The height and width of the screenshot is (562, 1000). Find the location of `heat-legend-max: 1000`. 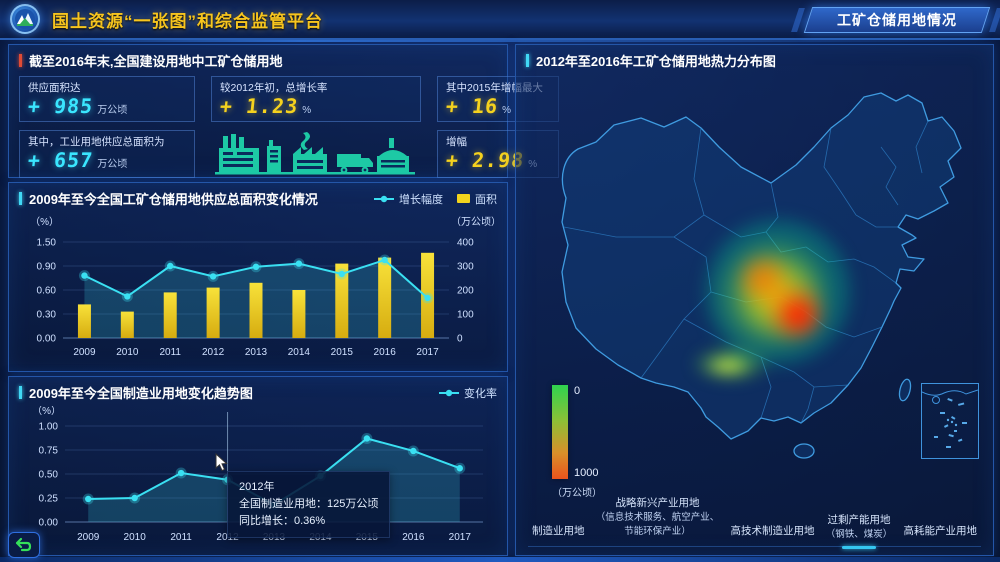

heat-legend-max: 1000 is located at coordinates (586, 473).